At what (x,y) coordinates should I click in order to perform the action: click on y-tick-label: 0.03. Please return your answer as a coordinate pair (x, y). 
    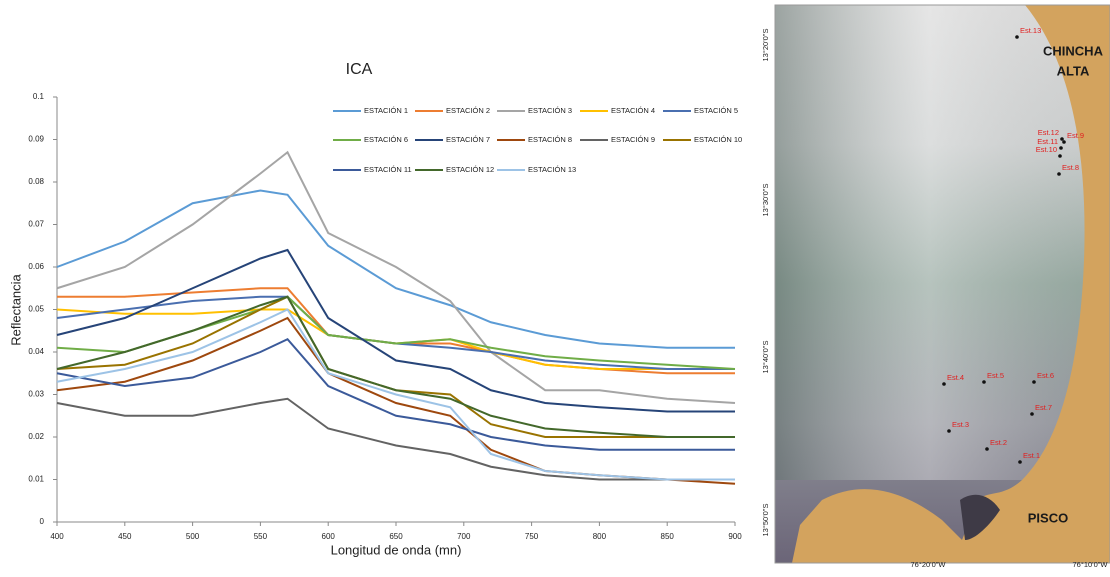
    Looking at the image, I should click on (36, 394).